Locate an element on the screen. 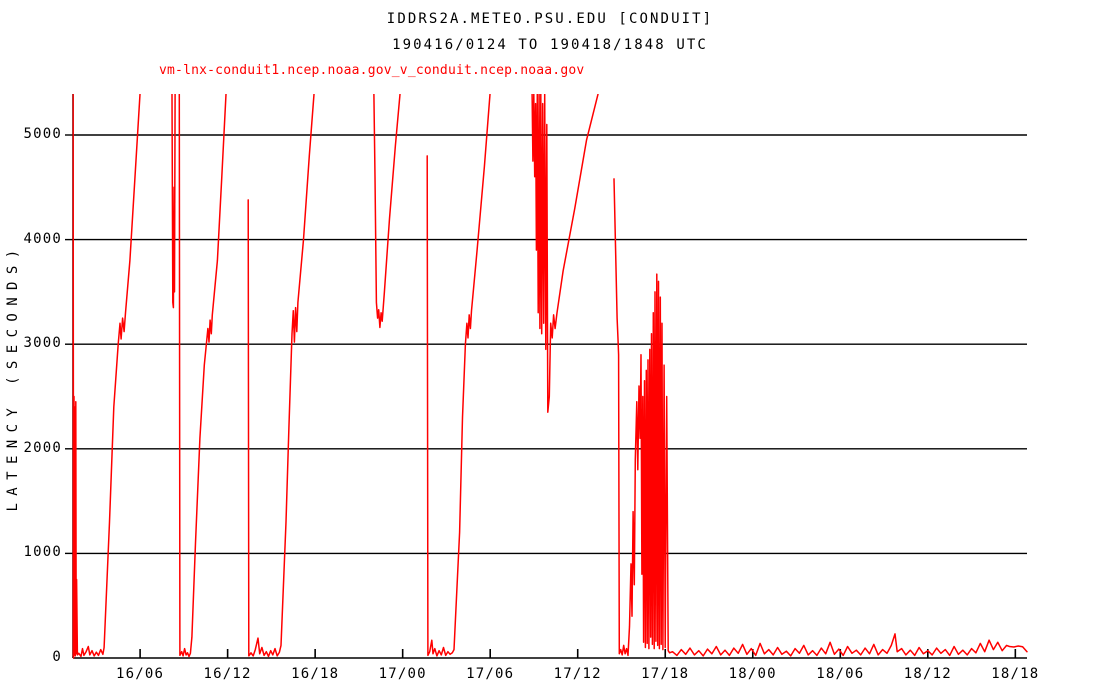 Image resolution: width=1100 pixels, height=700 pixels. y-tick-label: 1000 is located at coordinates (42, 552).